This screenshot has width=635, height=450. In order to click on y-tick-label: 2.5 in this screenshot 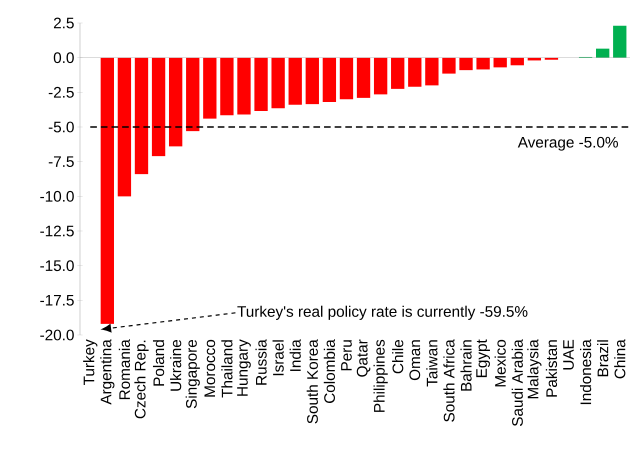, I will do `click(64, 23)`.